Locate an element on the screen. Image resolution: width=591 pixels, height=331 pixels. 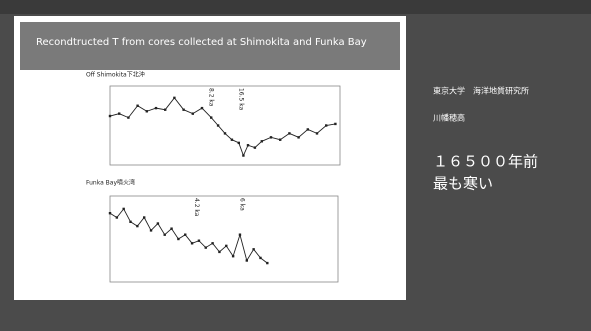
annotation: 16.5 ka is located at coordinates (241, 99).